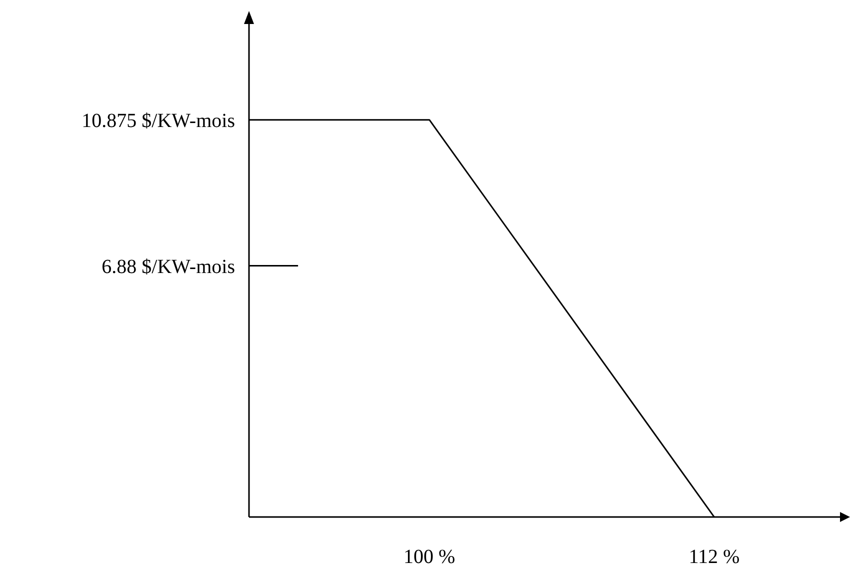 The width and height of the screenshot is (850, 568). I want to click on y-tick-label: 6.88 $/KW-mois, so click(169, 267).